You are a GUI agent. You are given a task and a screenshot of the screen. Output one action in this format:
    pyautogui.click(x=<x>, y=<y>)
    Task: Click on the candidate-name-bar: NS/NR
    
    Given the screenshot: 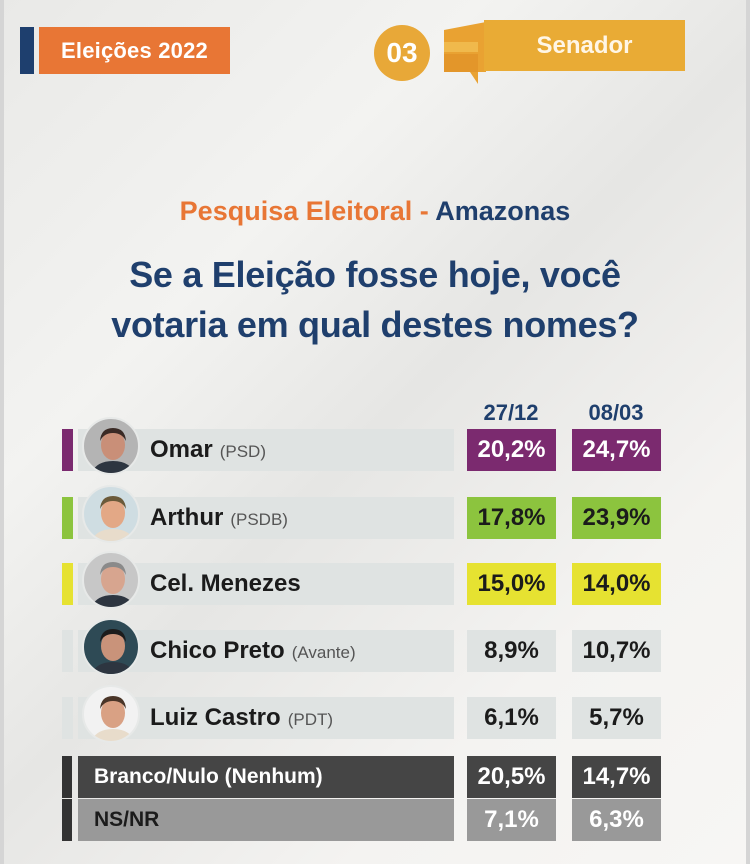 What is the action you would take?
    pyautogui.click(x=266, y=820)
    